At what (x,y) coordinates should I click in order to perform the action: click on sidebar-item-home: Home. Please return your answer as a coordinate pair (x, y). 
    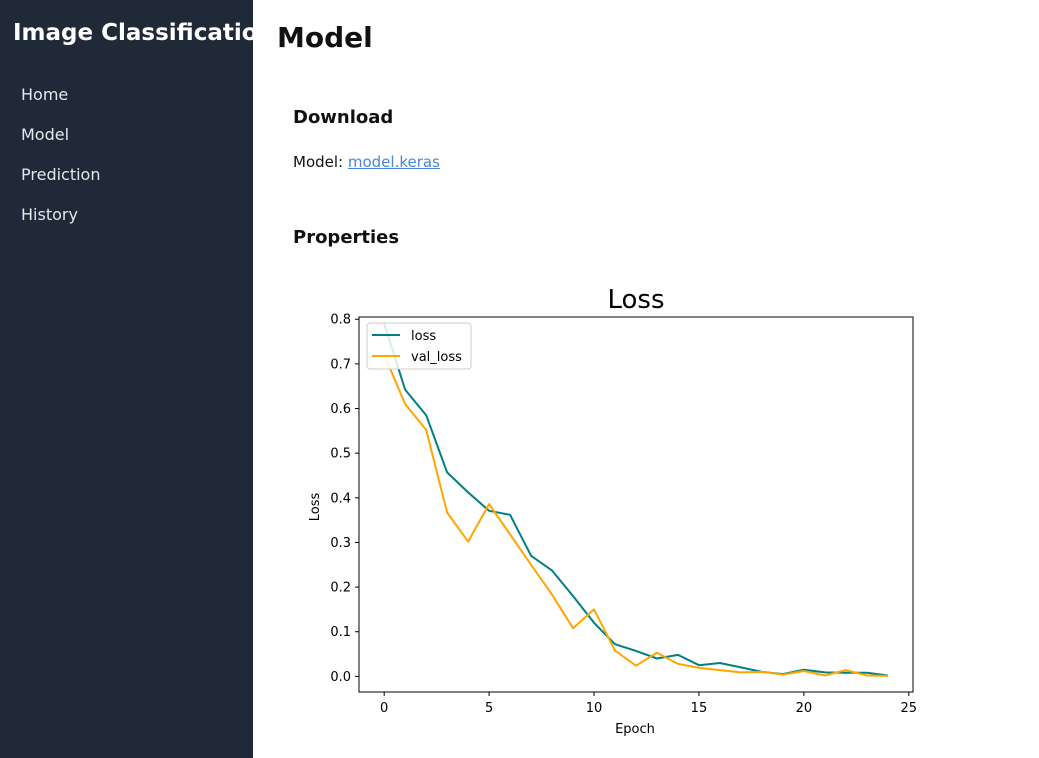
    Looking at the image, I should click on (45, 94).